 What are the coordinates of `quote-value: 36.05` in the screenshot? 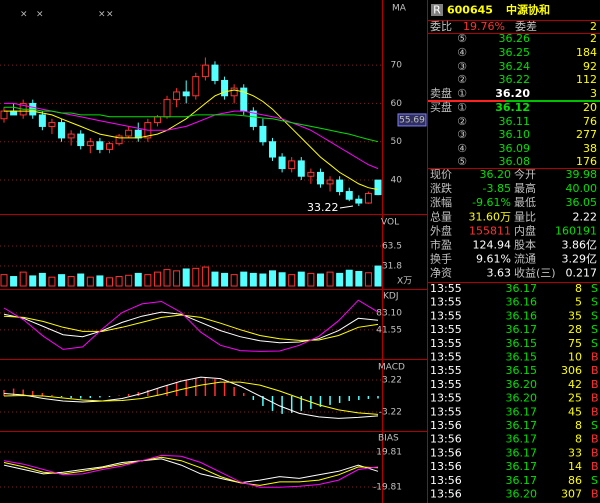 It's located at (582, 202).